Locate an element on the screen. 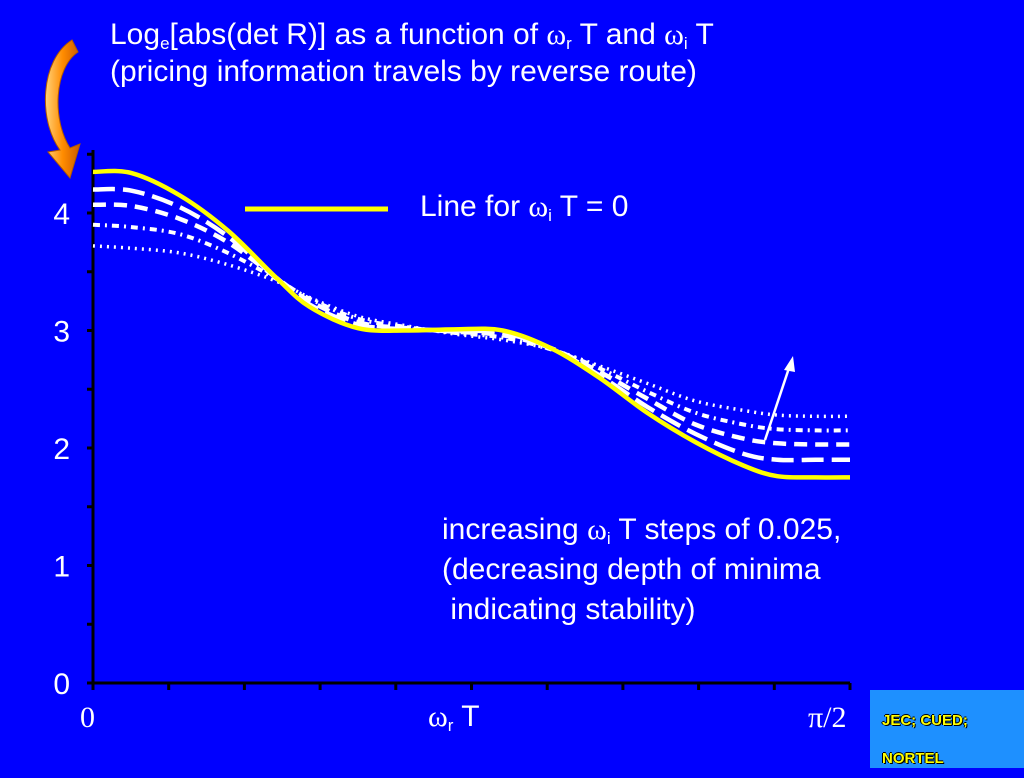  annotation-line-1: increasing ωi T steps of 0.025, is located at coordinates (642, 530).